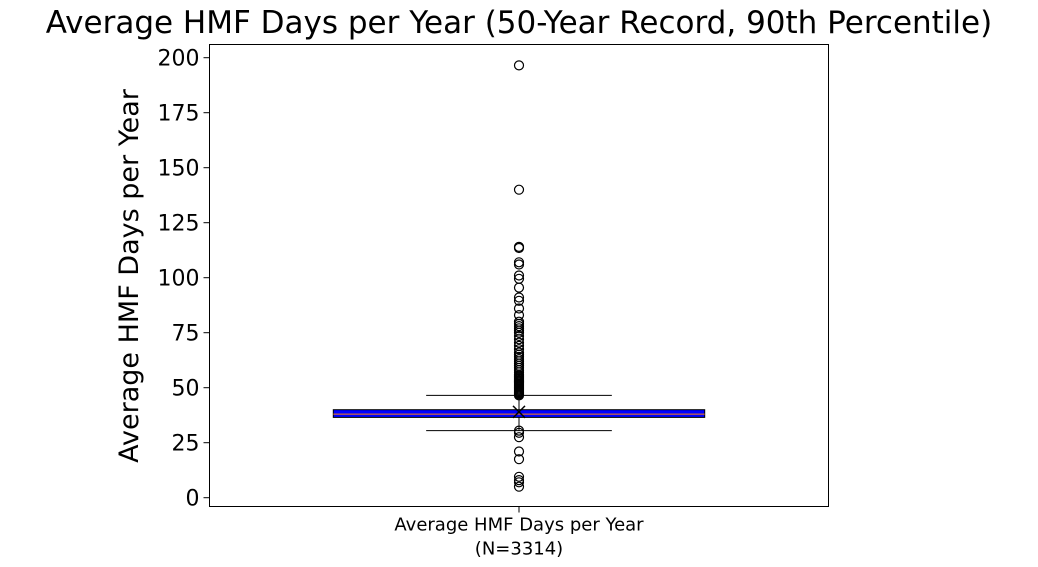 The height and width of the screenshot is (567, 1038). Describe the element at coordinates (179, 224) in the screenshot. I see `y-tick-label: 125` at that location.